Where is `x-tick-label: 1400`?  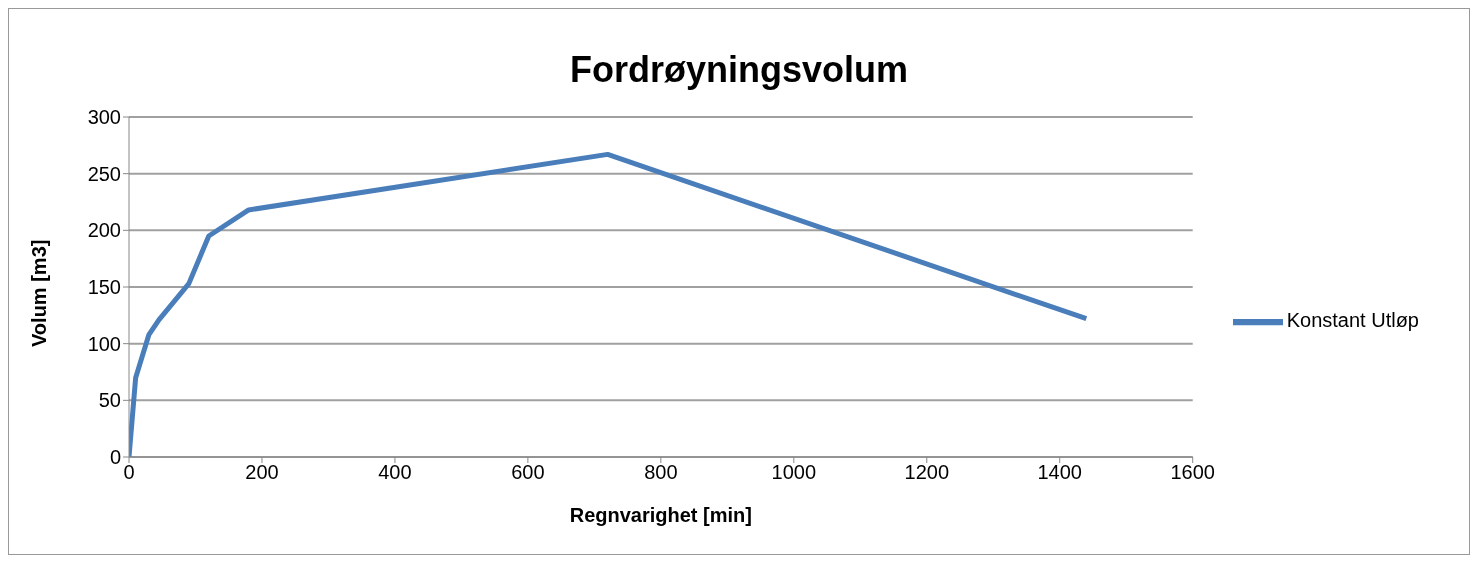 x-tick-label: 1400 is located at coordinates (1059, 472).